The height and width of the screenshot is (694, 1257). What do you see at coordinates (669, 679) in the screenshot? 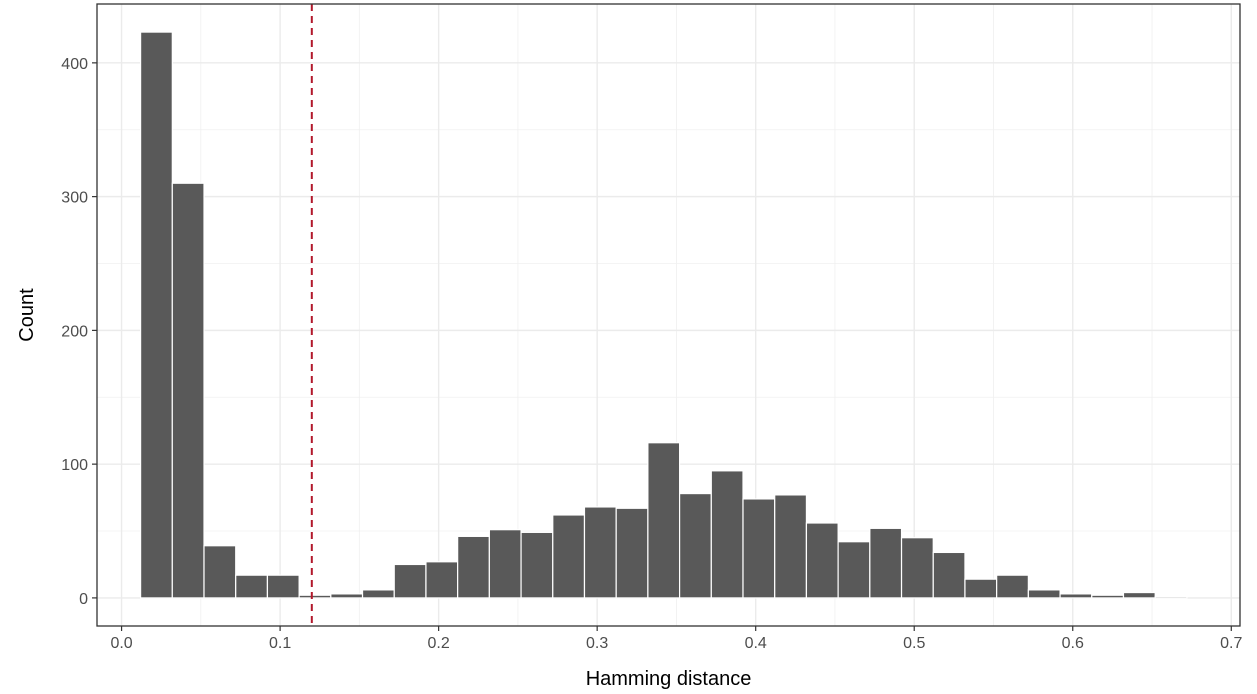
I see `x-axis-title: Hamming distance` at bounding box center [669, 679].